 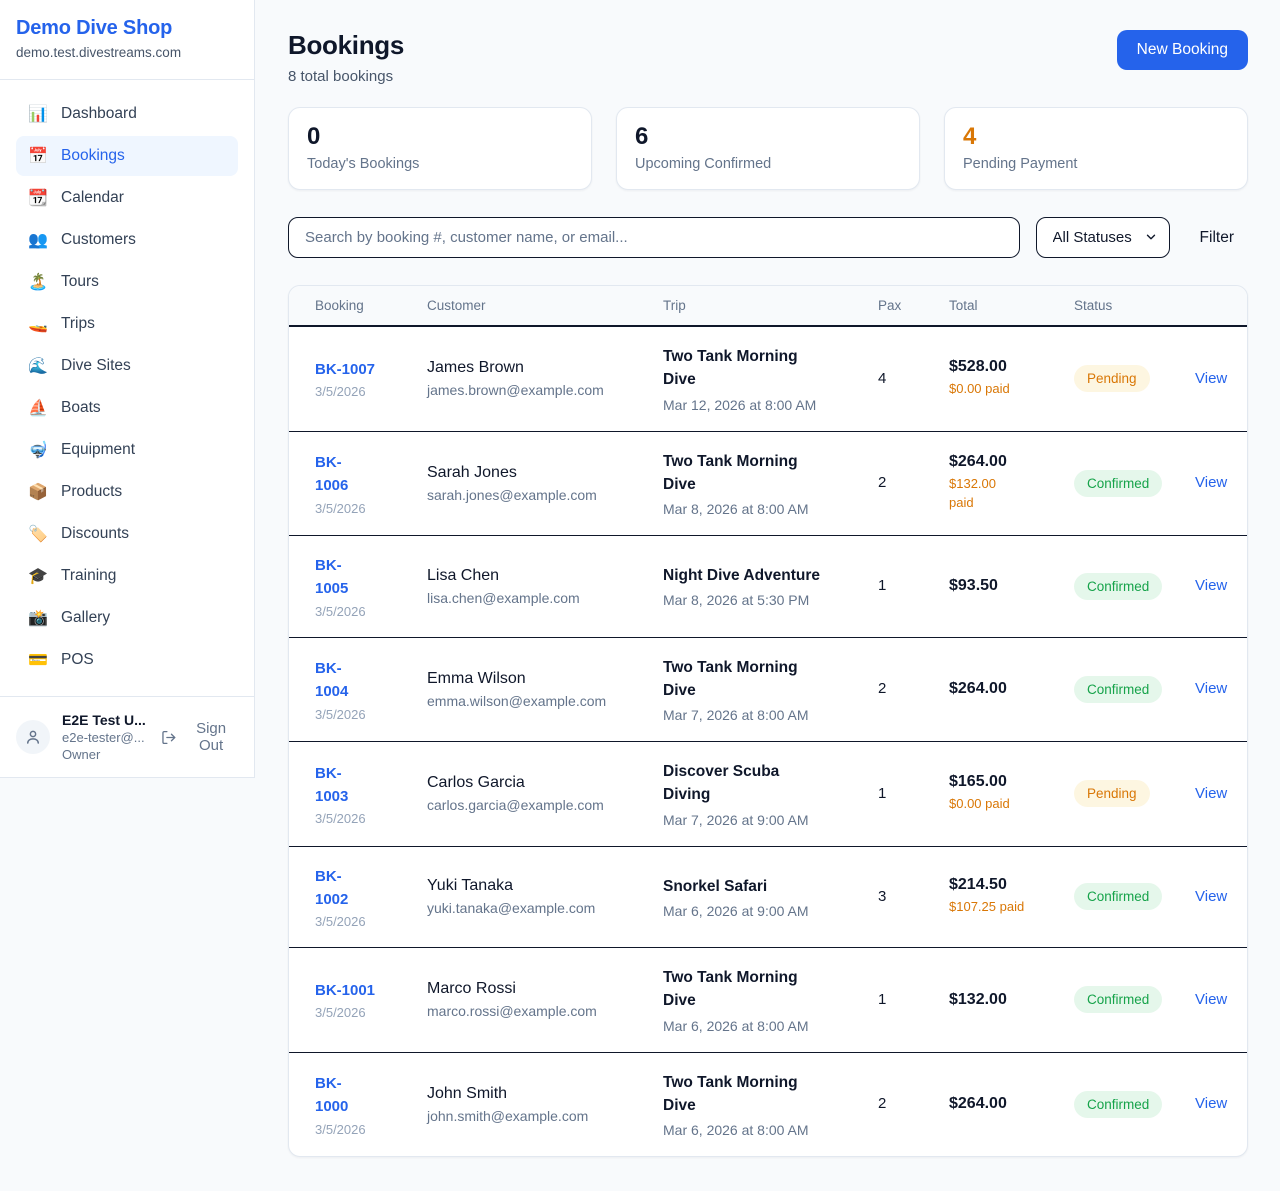 What do you see at coordinates (475, 368) in the screenshot?
I see `customer-name: James Brown` at bounding box center [475, 368].